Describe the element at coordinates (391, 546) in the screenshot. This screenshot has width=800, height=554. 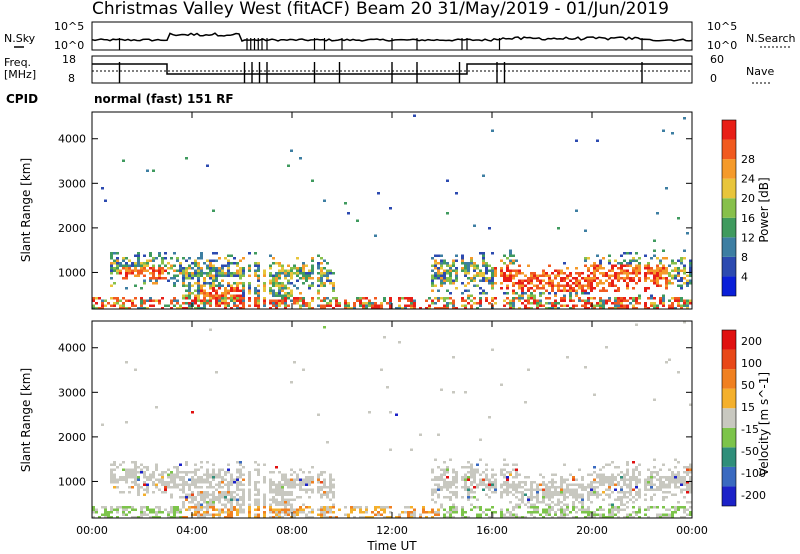
I see `x-axis-label: Time UT` at that location.